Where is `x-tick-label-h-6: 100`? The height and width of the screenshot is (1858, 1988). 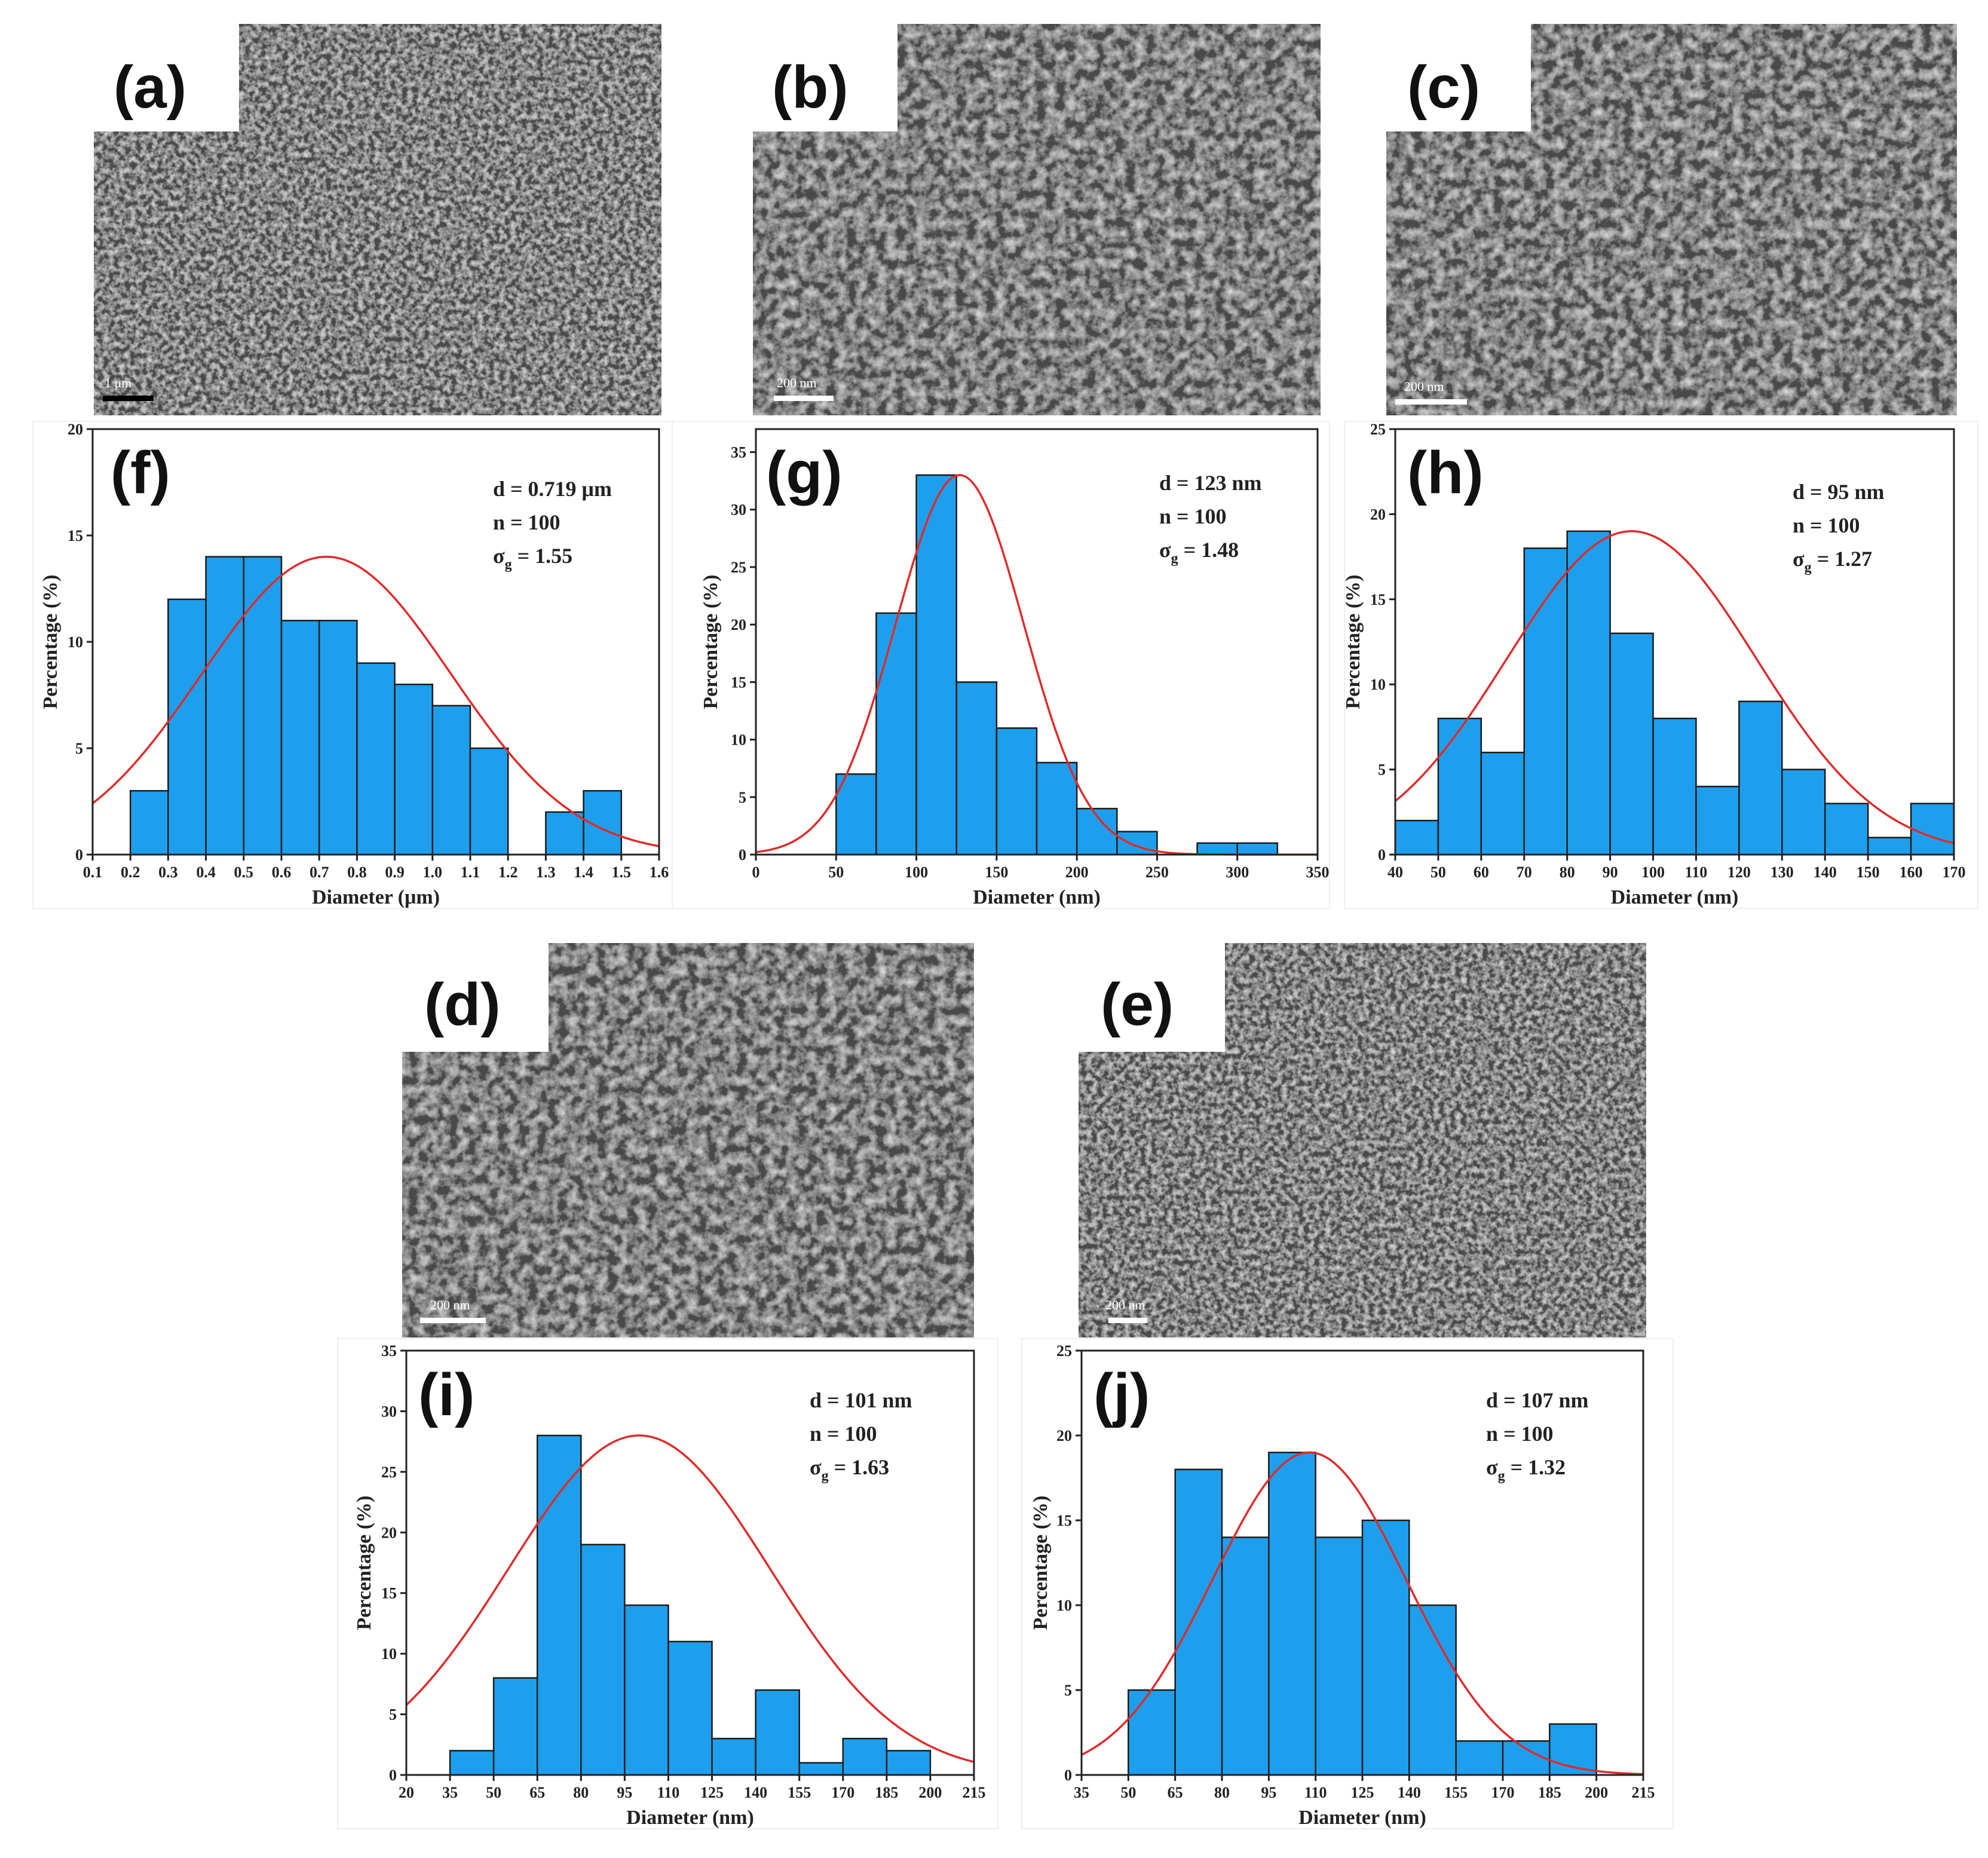
x-tick-label-h-6: 100 is located at coordinates (1653, 873).